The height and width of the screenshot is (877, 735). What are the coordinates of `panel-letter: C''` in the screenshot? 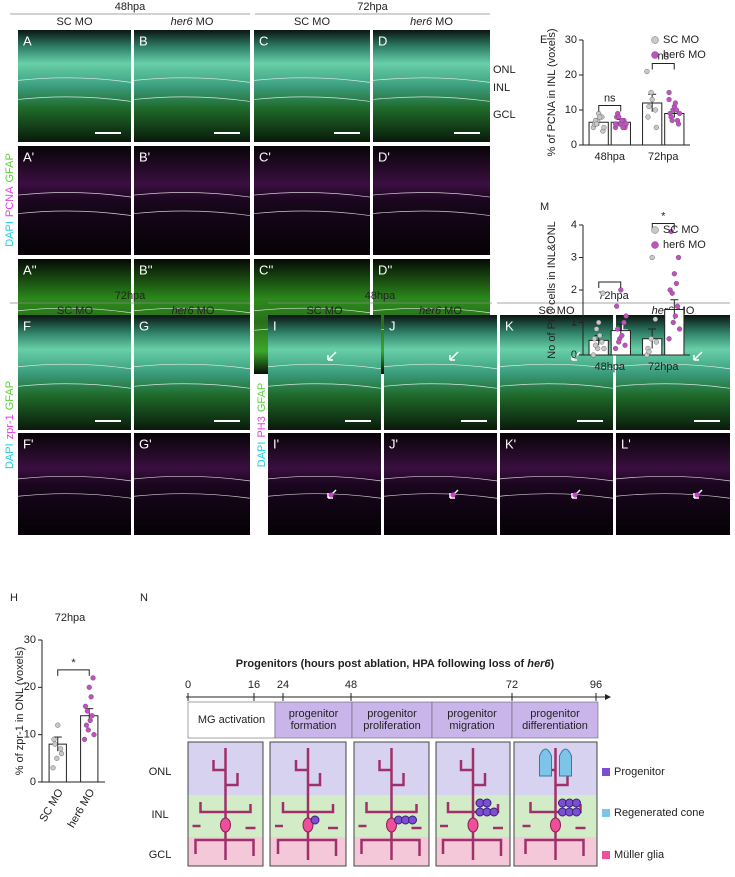 It's located at (266, 269).